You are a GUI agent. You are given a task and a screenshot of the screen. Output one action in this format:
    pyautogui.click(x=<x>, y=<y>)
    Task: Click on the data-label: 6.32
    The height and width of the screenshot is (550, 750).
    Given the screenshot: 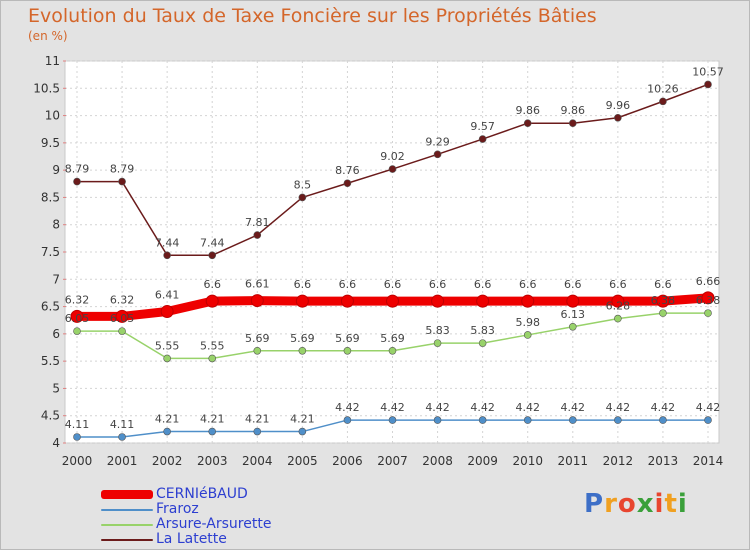 What is the action you would take?
    pyautogui.click(x=77, y=299)
    